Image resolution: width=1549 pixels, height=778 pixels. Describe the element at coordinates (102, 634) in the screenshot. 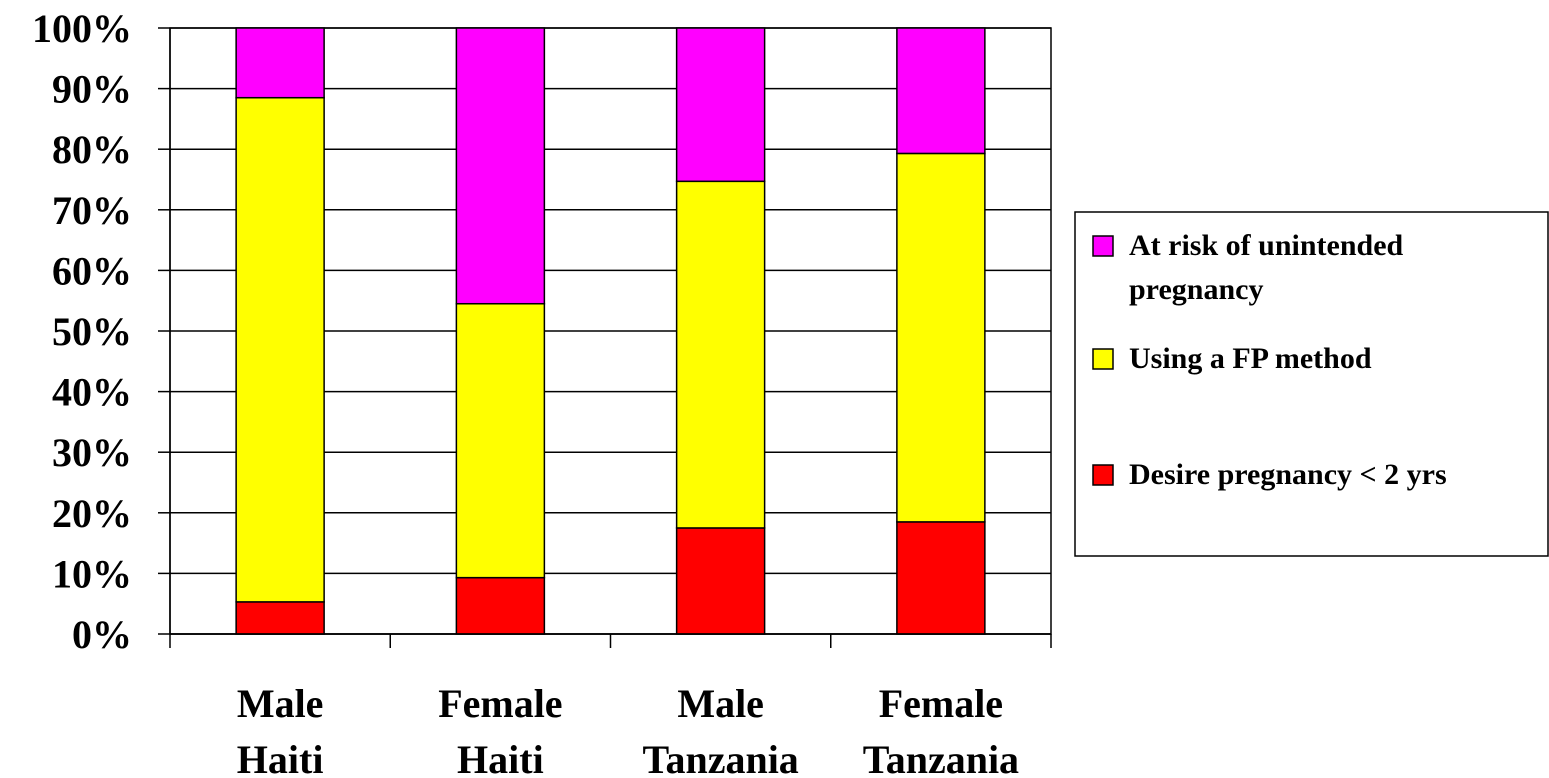

I see `y-tick-label: 0%` at that location.